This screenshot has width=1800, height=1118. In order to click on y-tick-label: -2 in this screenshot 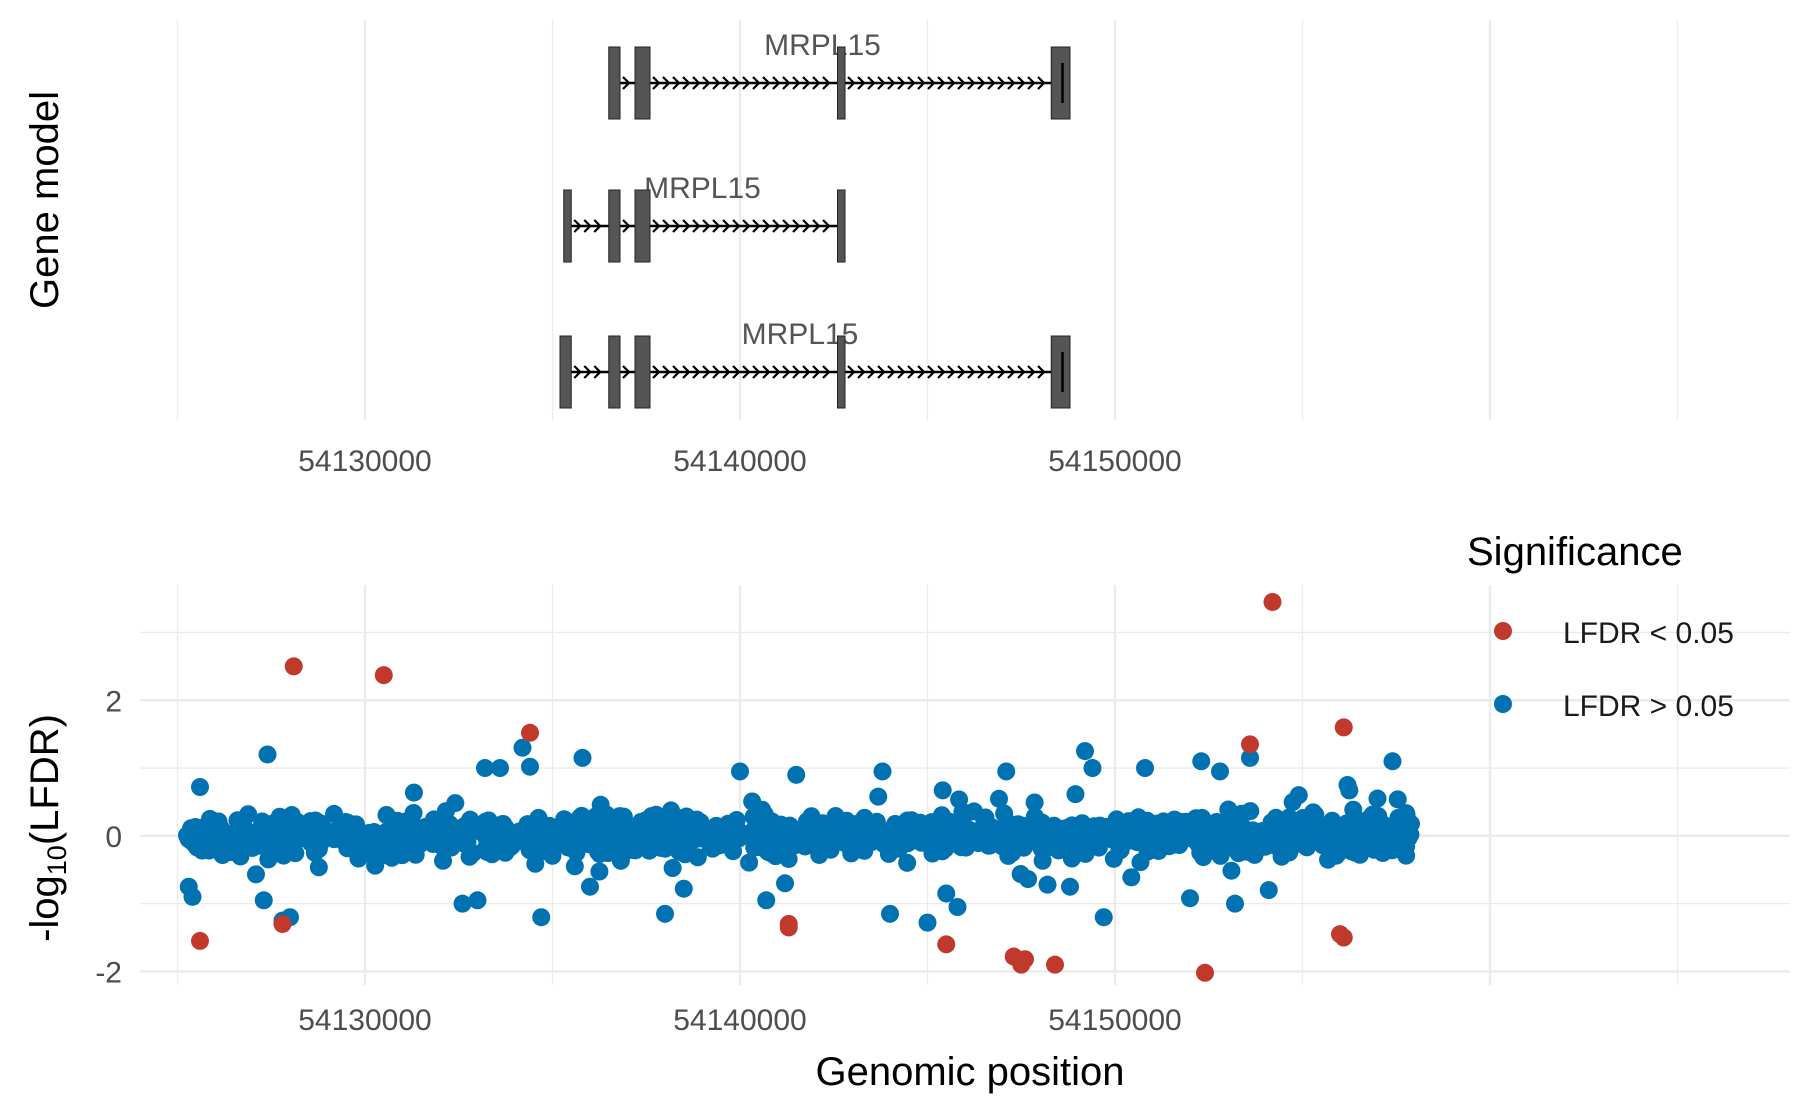, I will do `click(108, 972)`.